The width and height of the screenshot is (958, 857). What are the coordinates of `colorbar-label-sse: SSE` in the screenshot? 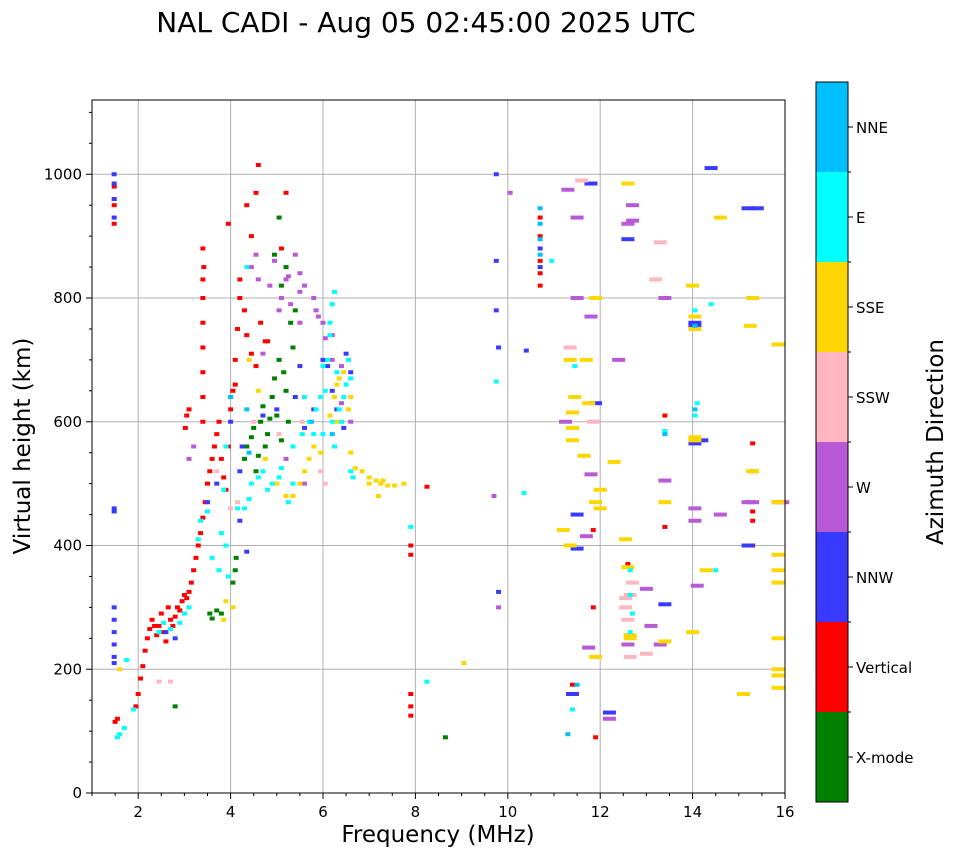 It's located at (870, 308).